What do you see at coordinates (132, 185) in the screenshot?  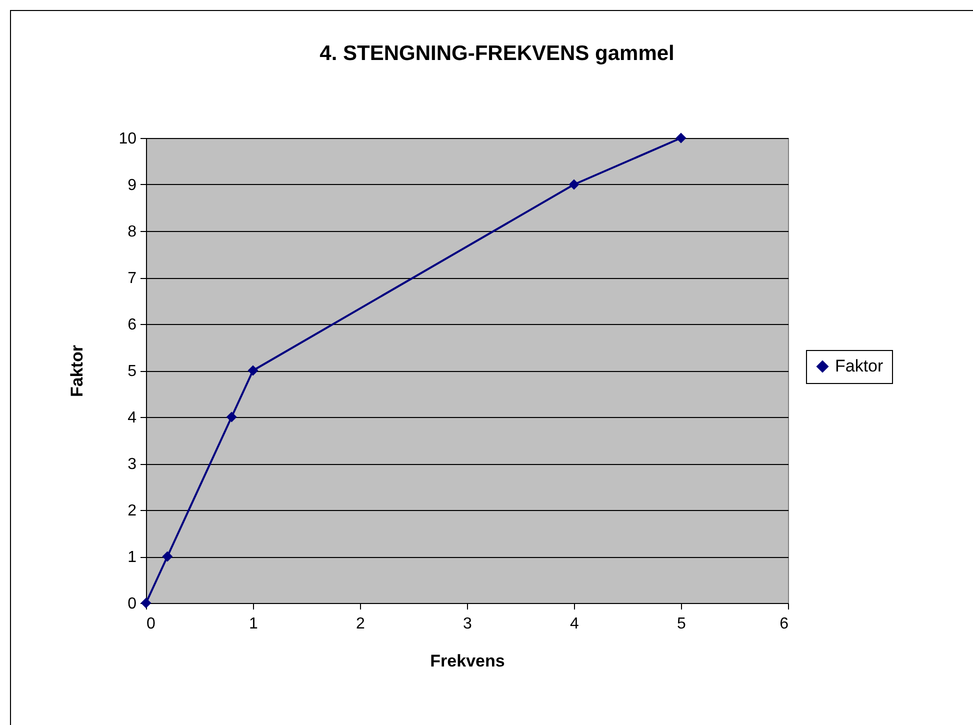 I see `y-tick-label: 9` at bounding box center [132, 185].